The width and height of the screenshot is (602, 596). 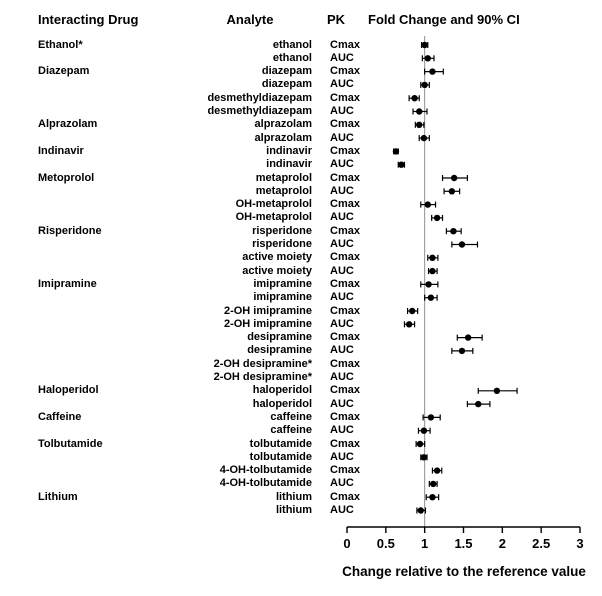 What do you see at coordinates (421, 510) in the screenshot?
I see `ci-marker-lithium-auc` at bounding box center [421, 510].